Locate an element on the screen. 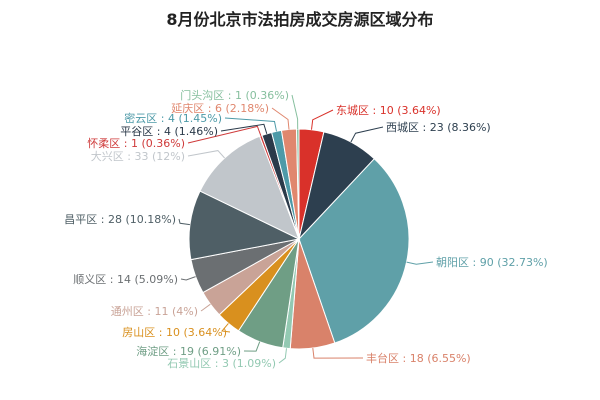  slice-label-7: 房山区 : 10 (3.64%) is located at coordinates (174, 332).